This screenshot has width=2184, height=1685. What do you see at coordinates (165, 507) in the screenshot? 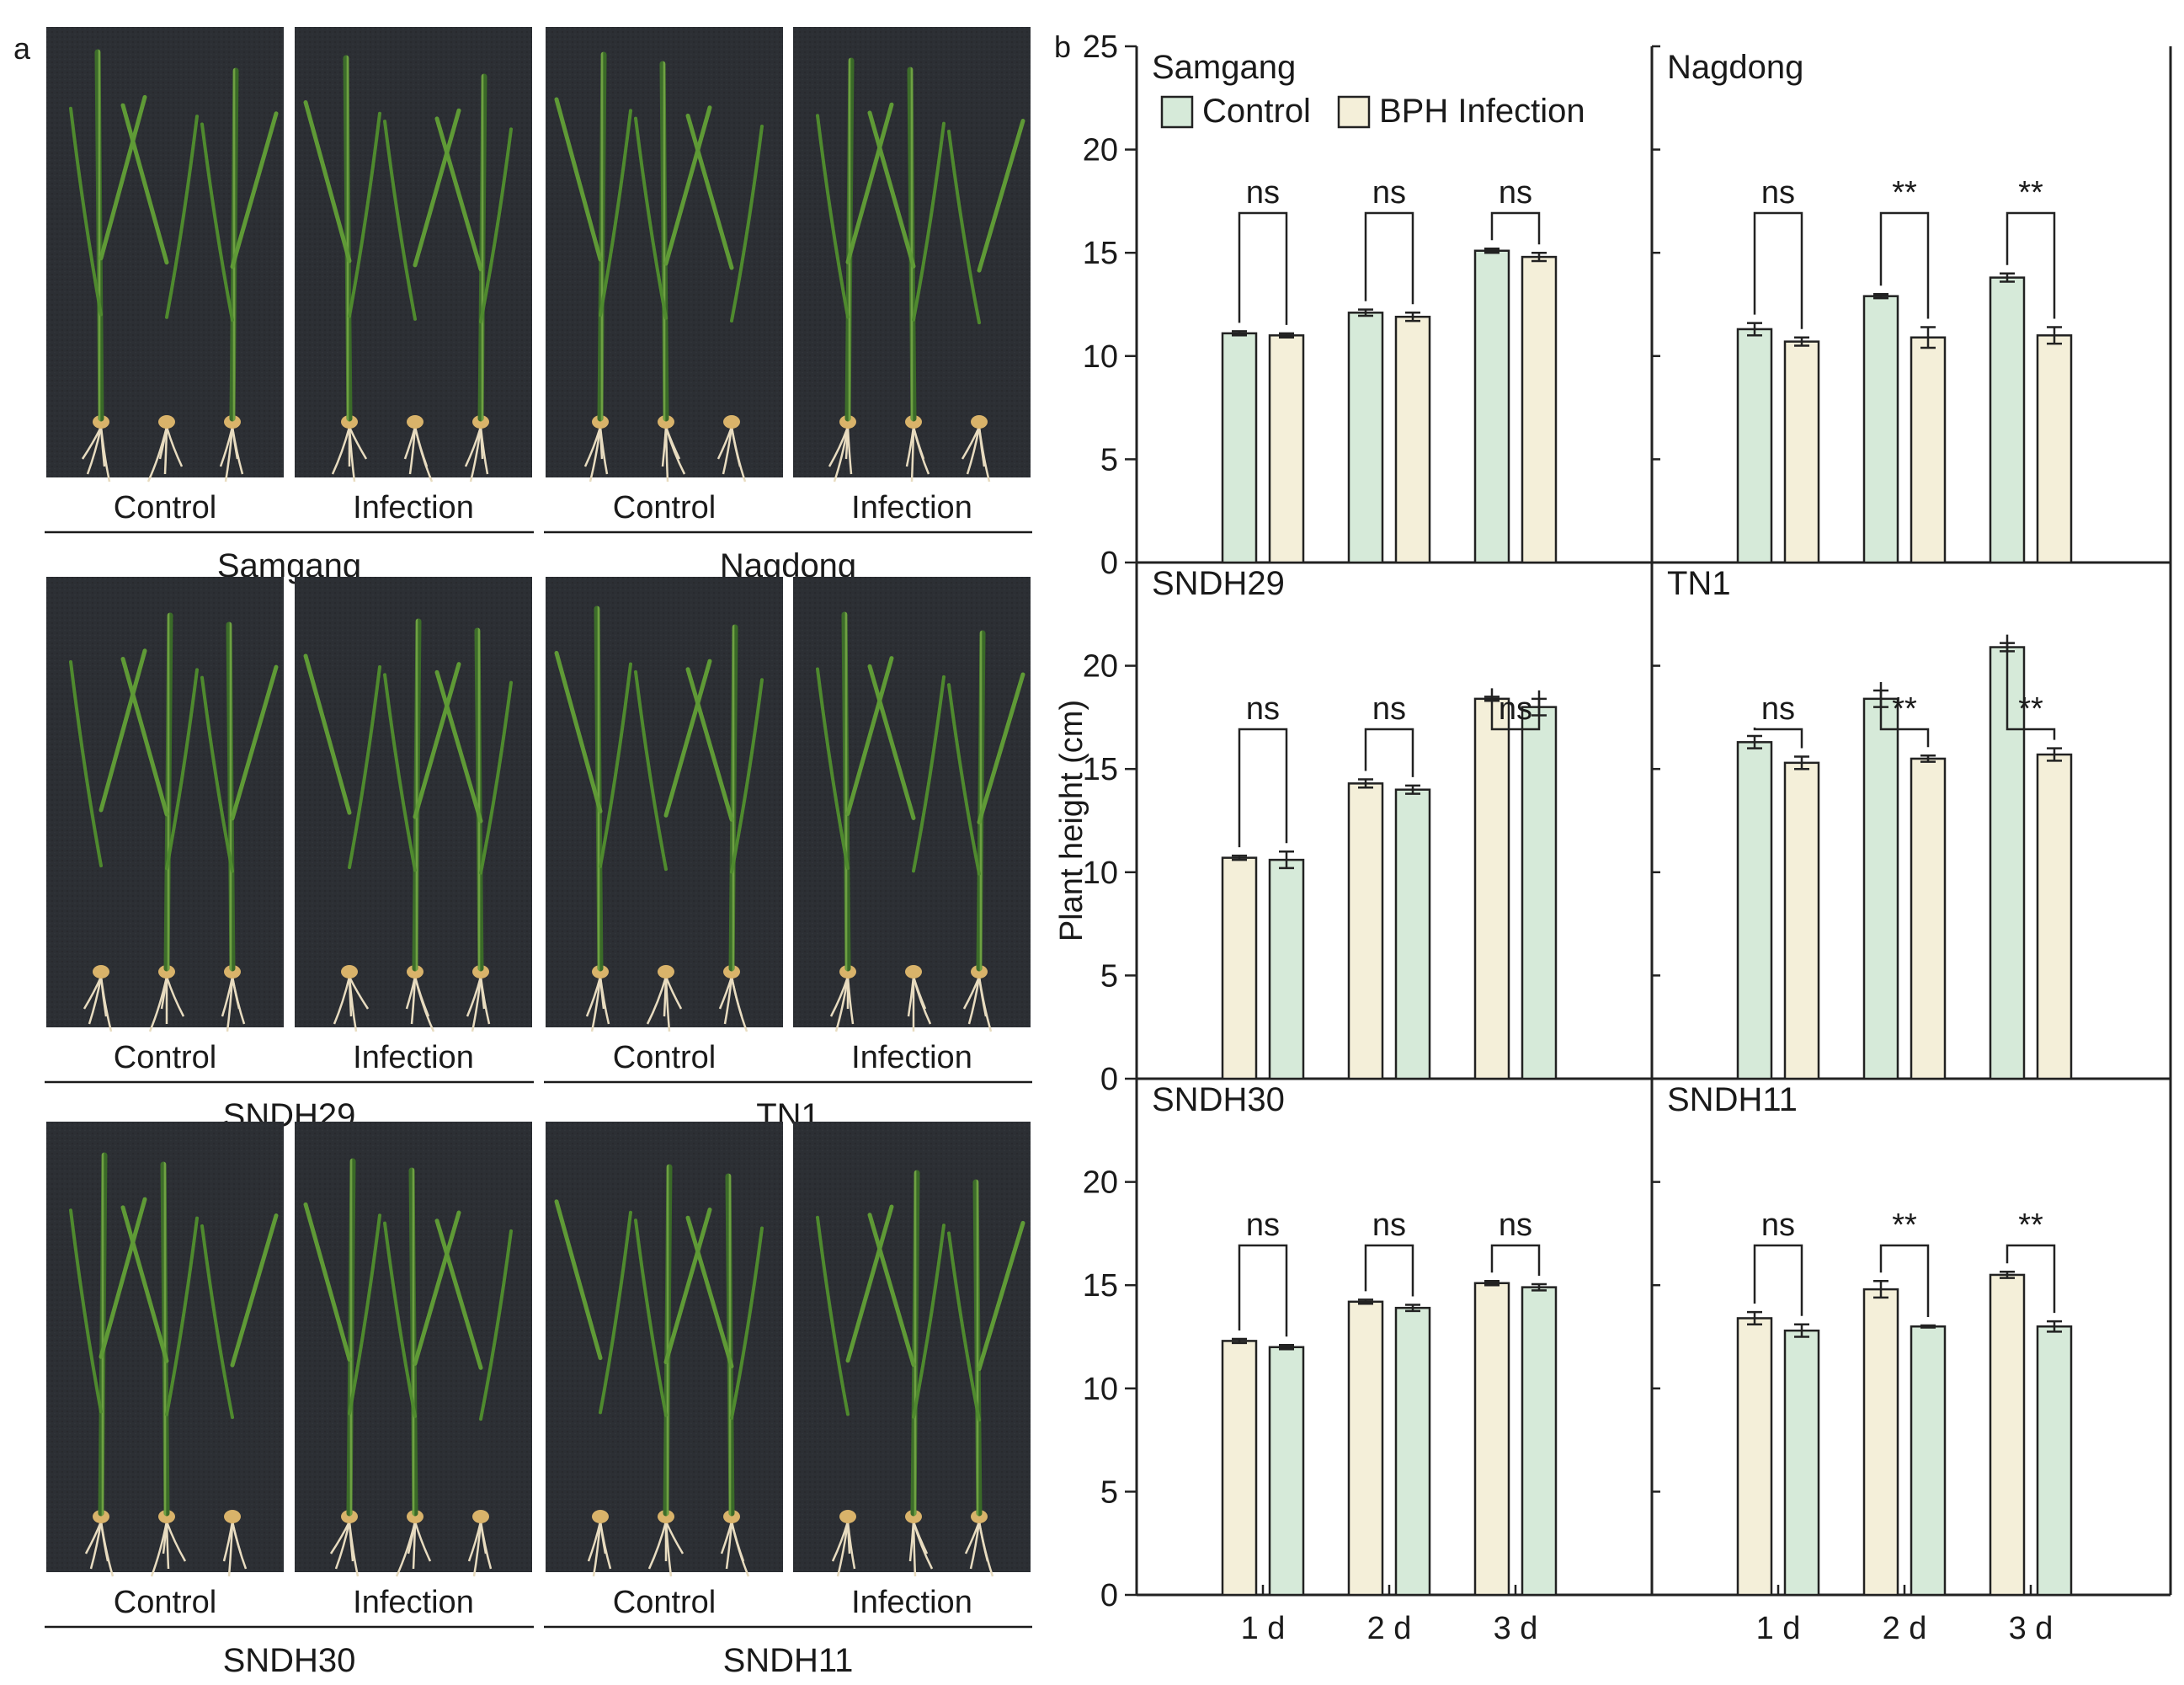
I see `control-photo-label: Control` at bounding box center [165, 507].